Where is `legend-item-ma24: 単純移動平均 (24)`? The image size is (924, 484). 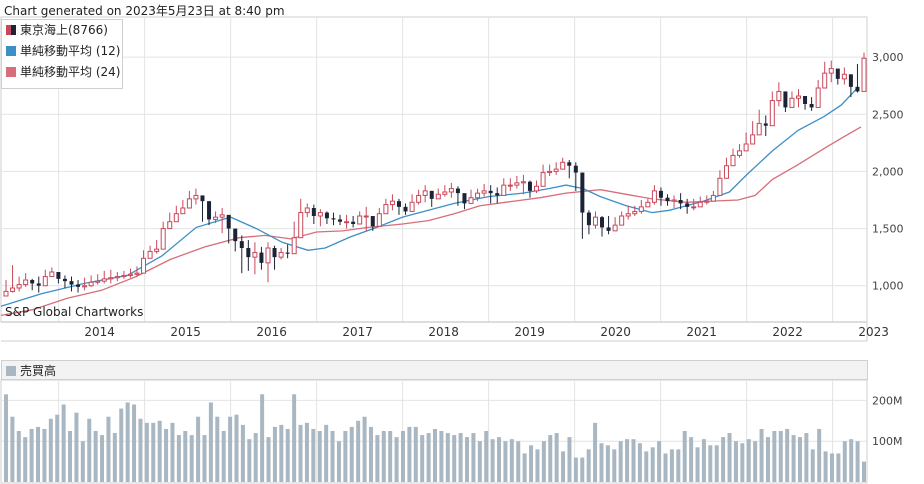 legend-item-ma24: 単純移動平均 (24) is located at coordinates (62, 72).